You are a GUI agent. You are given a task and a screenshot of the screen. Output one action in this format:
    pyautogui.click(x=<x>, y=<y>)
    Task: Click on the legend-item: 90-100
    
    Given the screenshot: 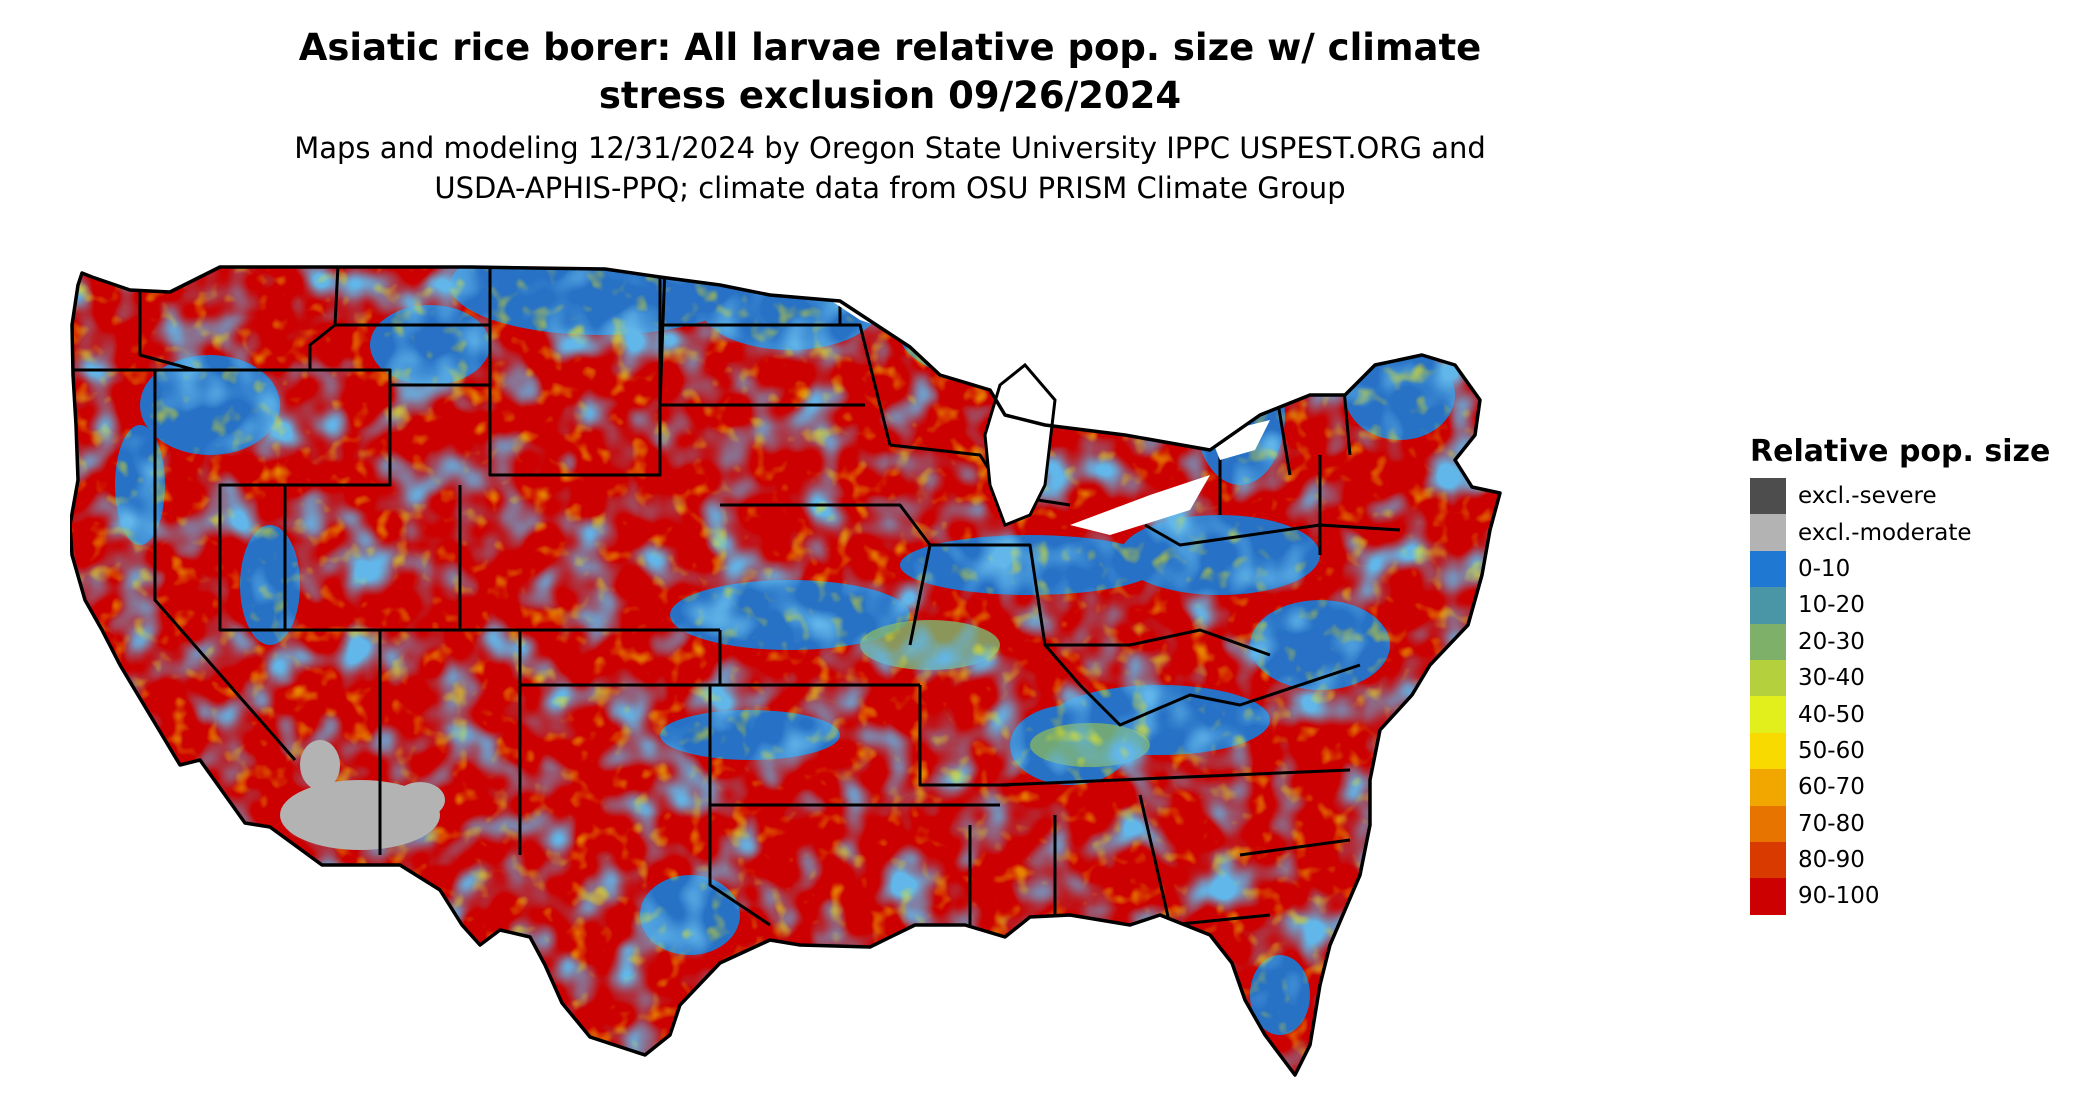 What is the action you would take?
    pyautogui.click(x=1900, y=896)
    